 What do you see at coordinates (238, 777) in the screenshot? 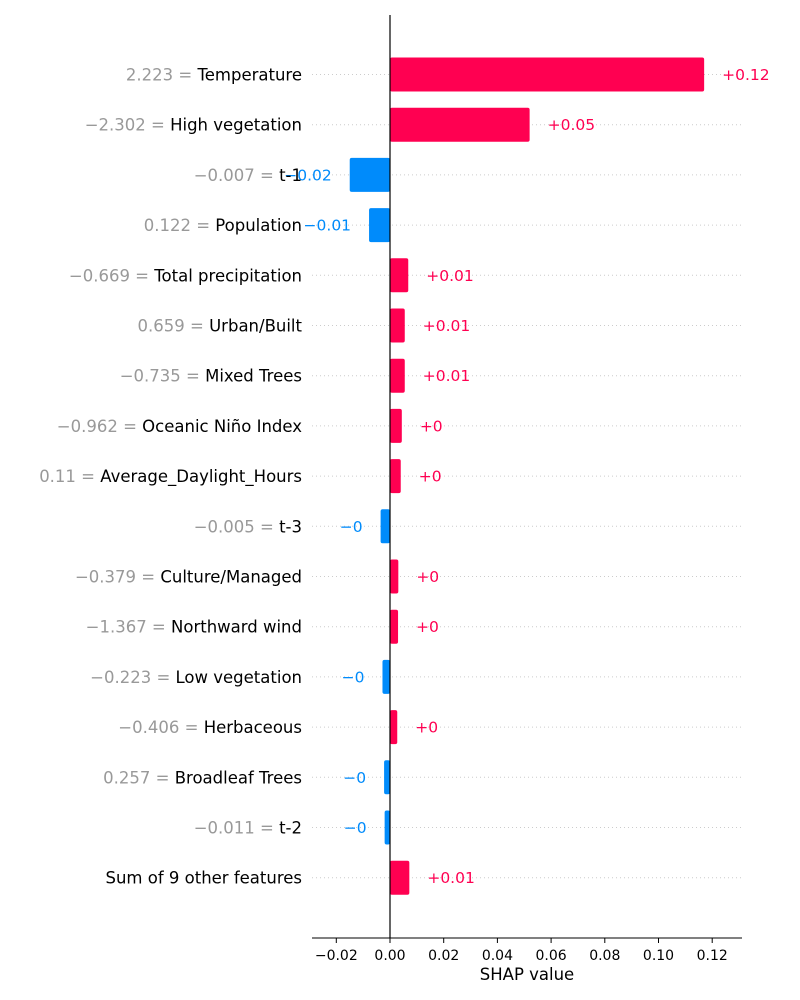
I see `feature-name: Broadleaf Trees` at bounding box center [238, 777].